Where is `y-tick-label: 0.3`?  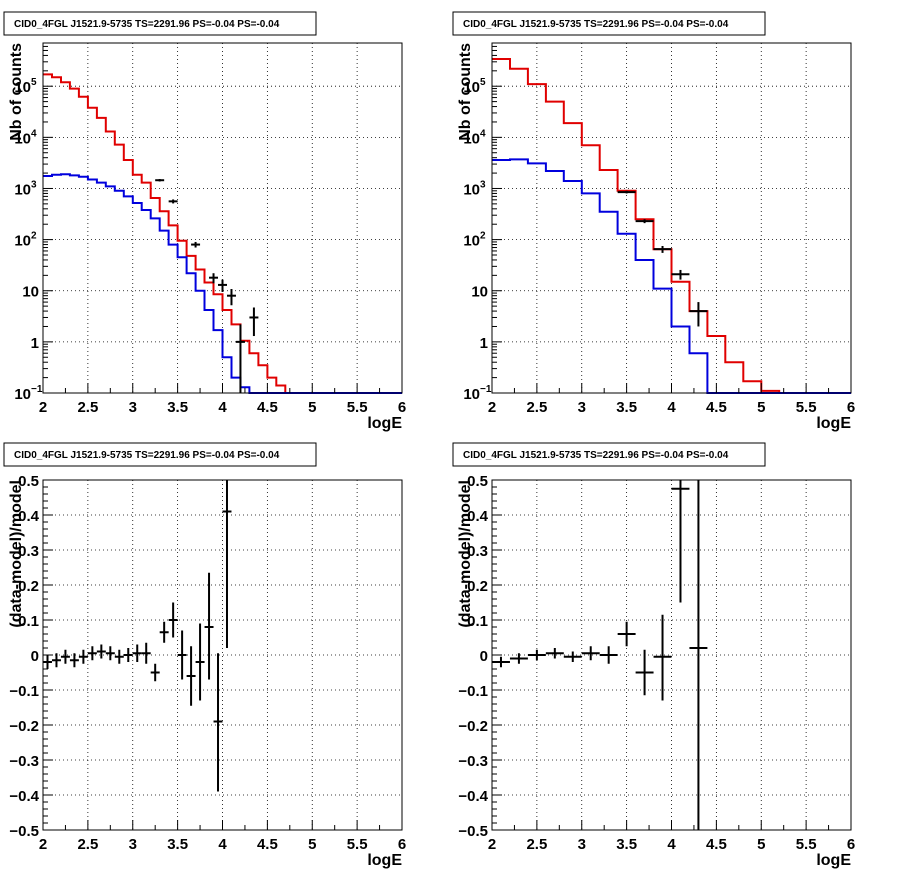
y-tick-label: 0.3 is located at coordinates (477, 551).